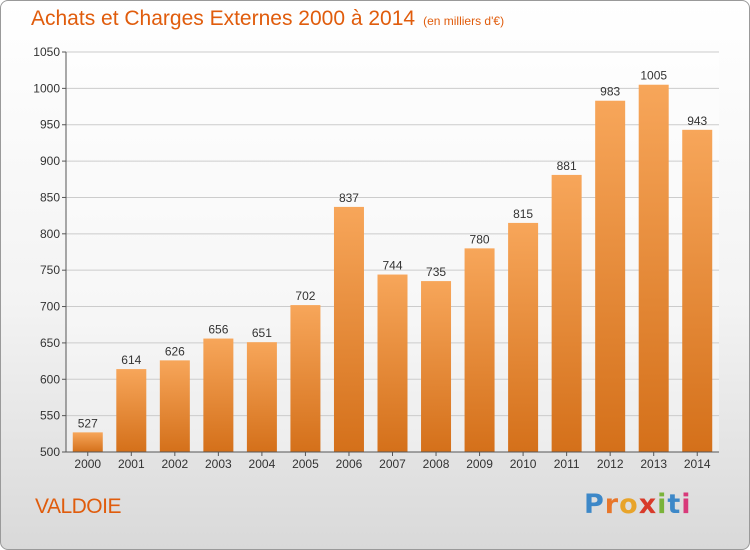 This screenshot has width=750, height=550. Describe the element at coordinates (523, 214) in the screenshot. I see `bar-value-label: 815` at that location.